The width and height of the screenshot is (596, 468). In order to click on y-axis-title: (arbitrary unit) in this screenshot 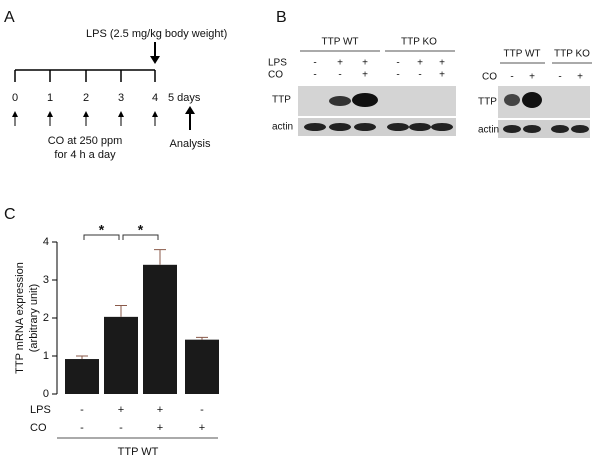, I will do `click(34, 318)`.